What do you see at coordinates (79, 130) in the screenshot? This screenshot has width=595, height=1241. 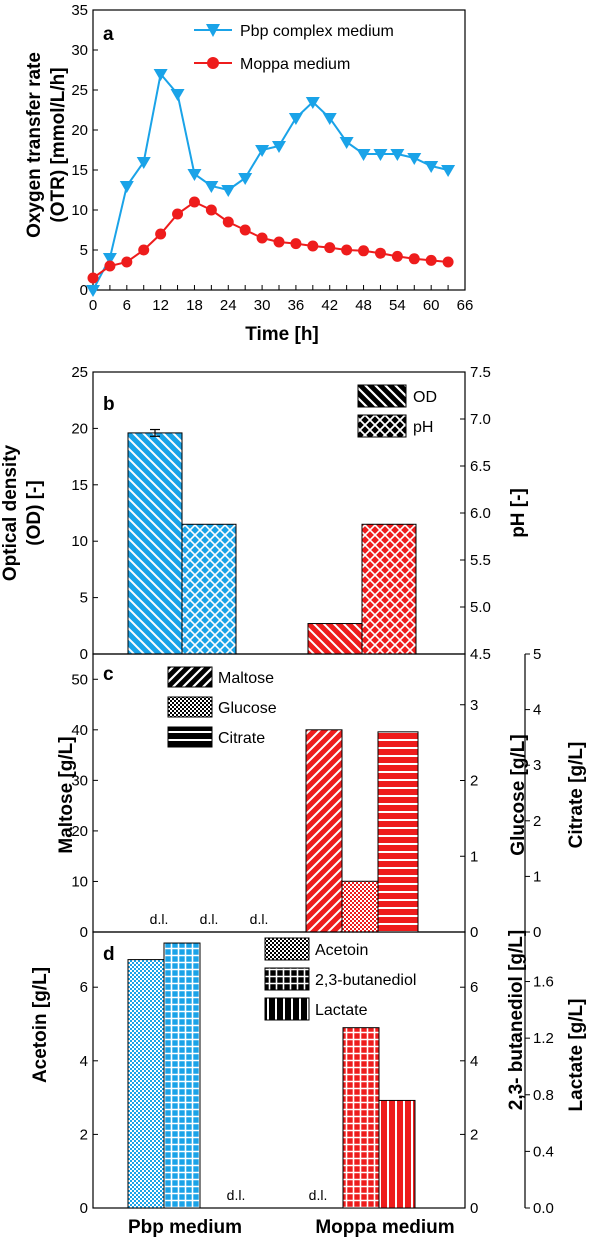 I see `otr-y-tick-label: 20` at bounding box center [79, 130].